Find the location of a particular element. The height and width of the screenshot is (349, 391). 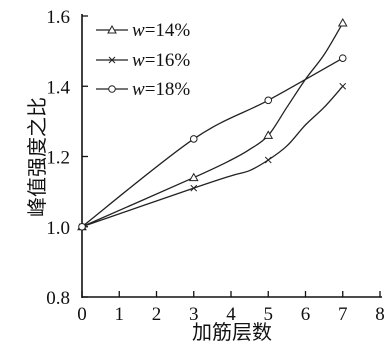

x-tick-label: 6 is located at coordinates (306, 314).